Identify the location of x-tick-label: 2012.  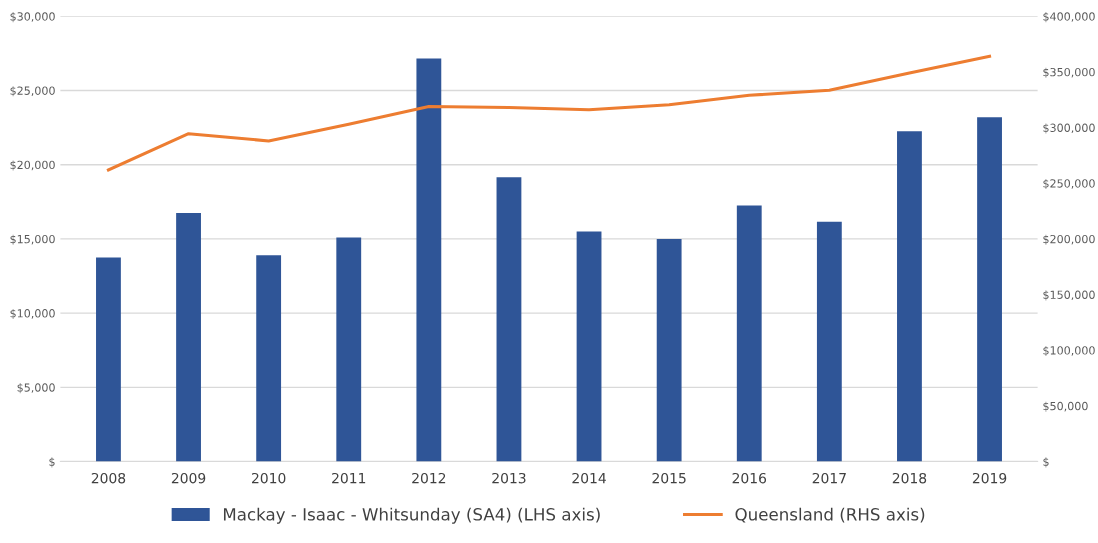
(429, 478).